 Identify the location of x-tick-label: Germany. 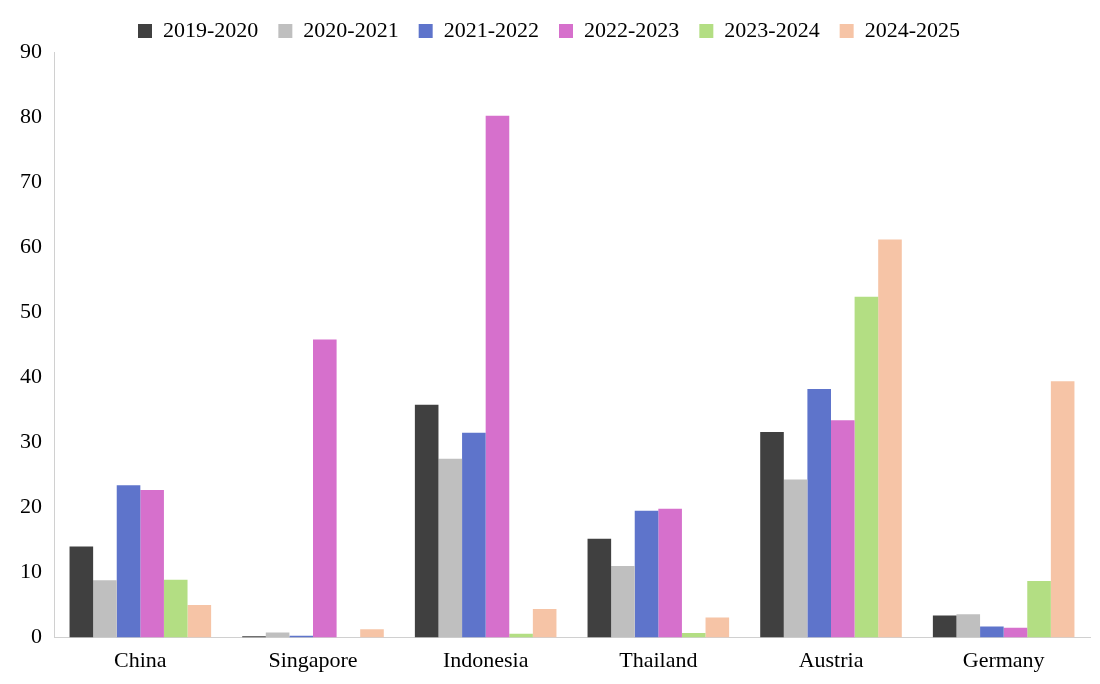
(1003, 659).